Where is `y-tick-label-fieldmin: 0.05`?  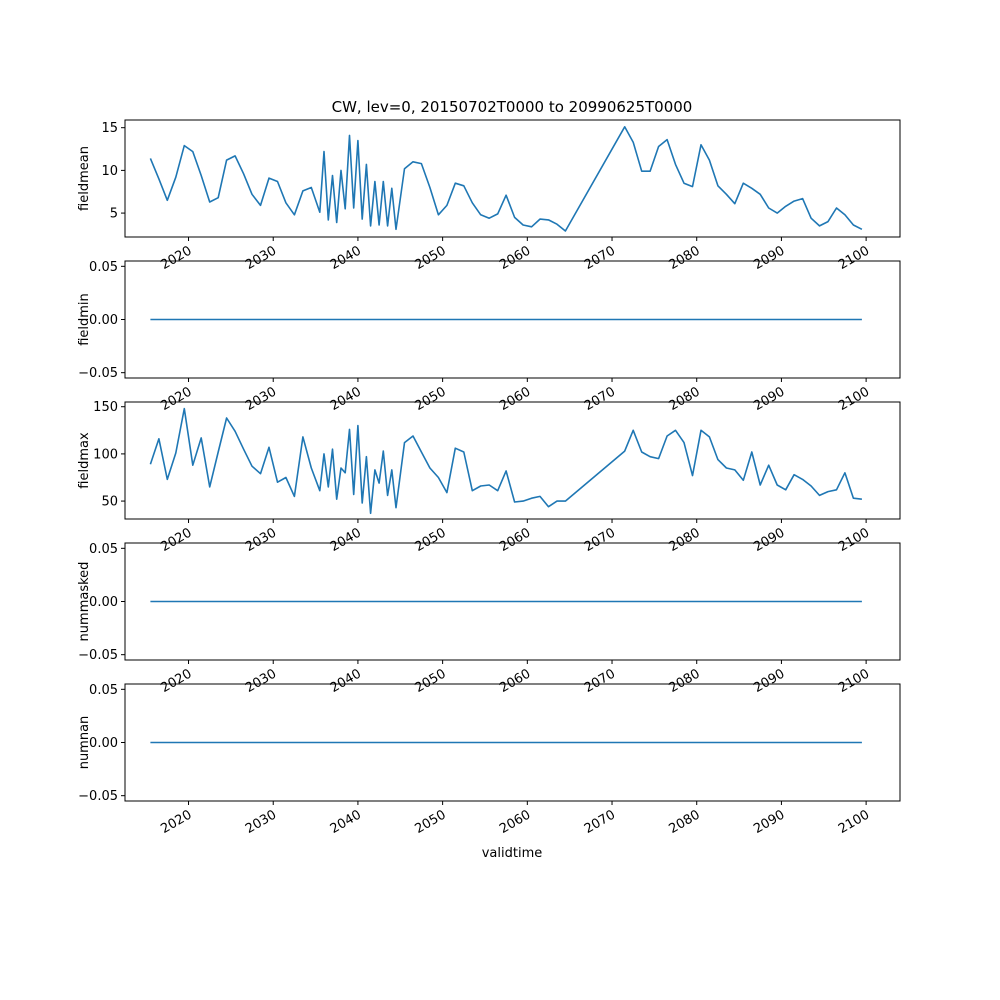 y-tick-label-fieldmin: 0.05 is located at coordinates (103, 267).